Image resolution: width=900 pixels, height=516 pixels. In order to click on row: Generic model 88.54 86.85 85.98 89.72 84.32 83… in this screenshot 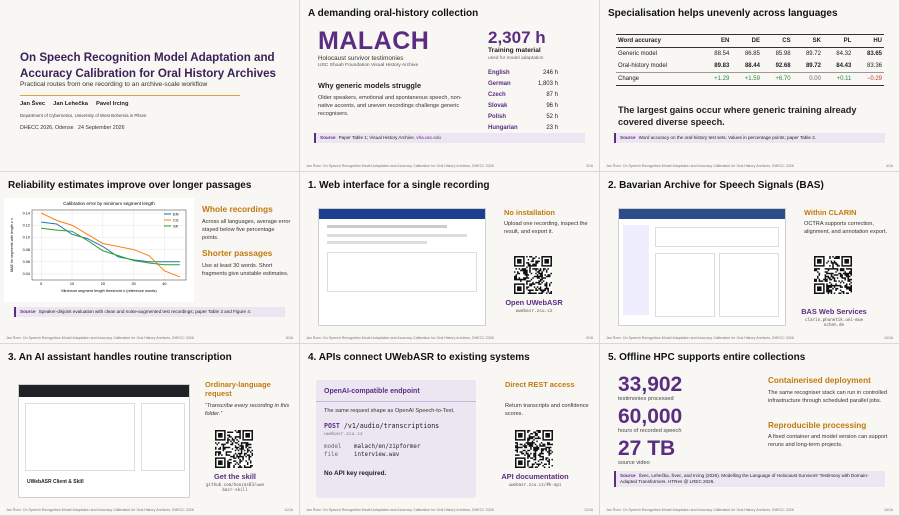, I will do `click(750, 54)`.